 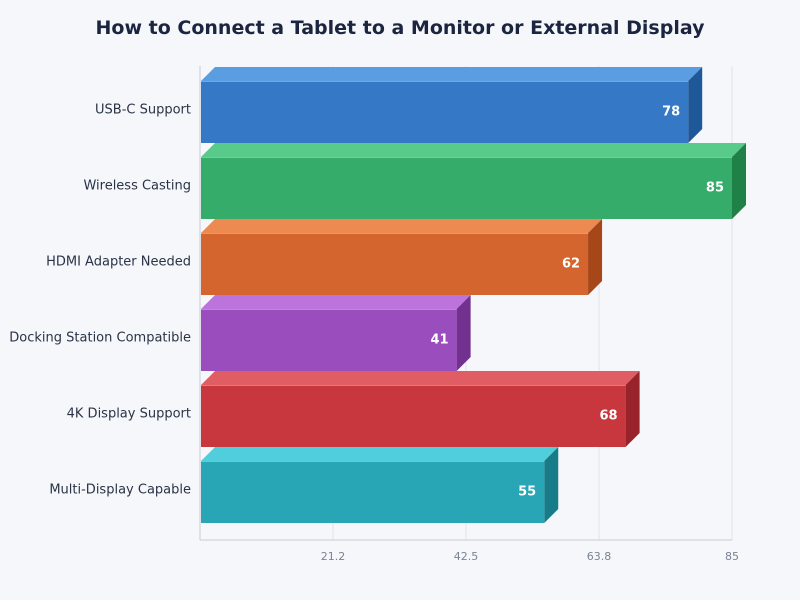 What do you see at coordinates (129, 414) in the screenshot?
I see `category-label: 4K Display Support` at bounding box center [129, 414].